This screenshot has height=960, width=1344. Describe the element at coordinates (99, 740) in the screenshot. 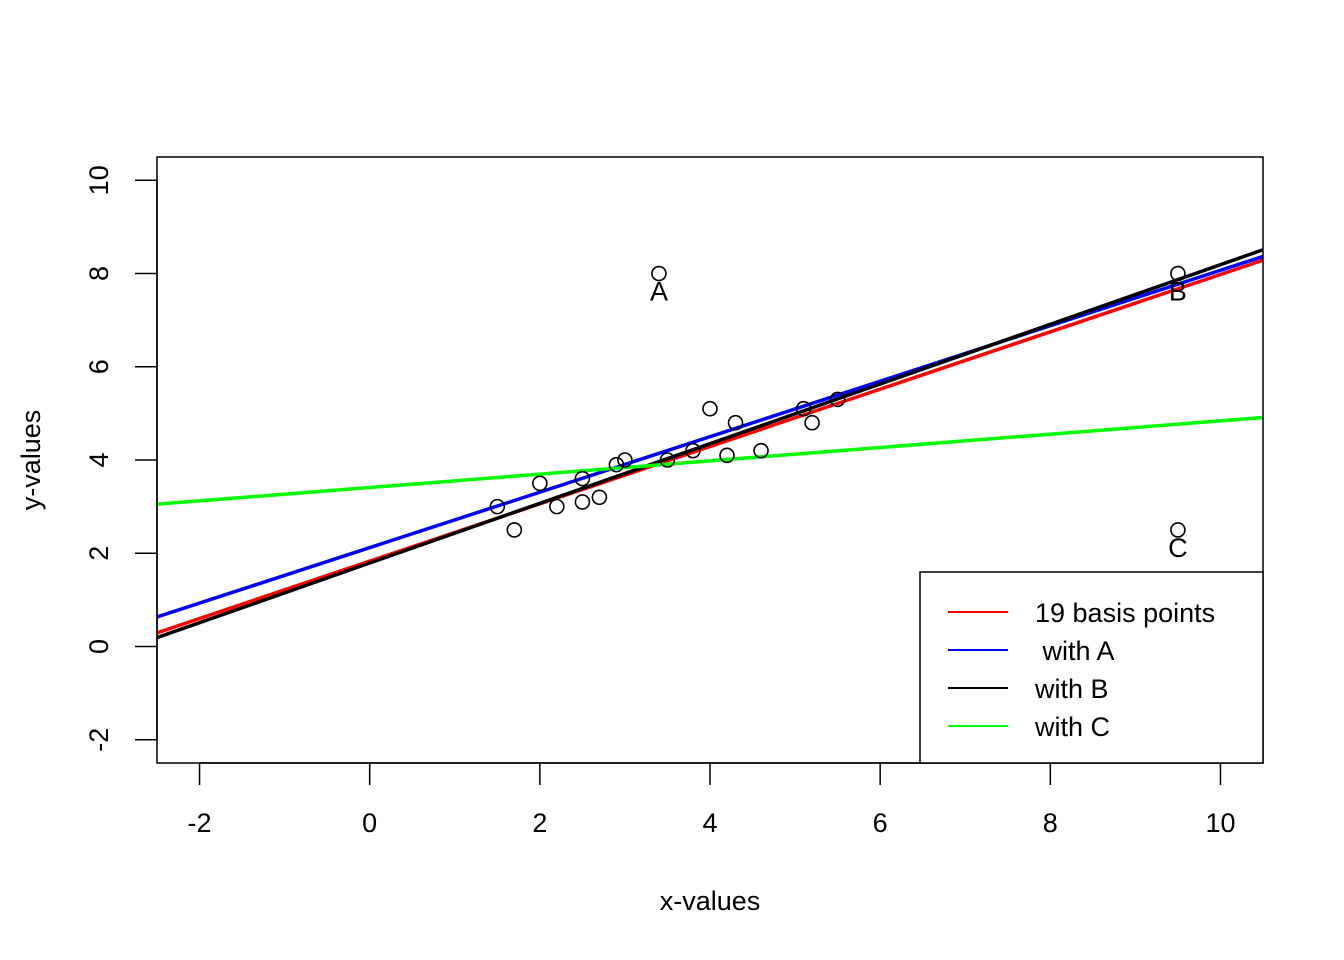

I see `y-tick-label: -2` at that location.